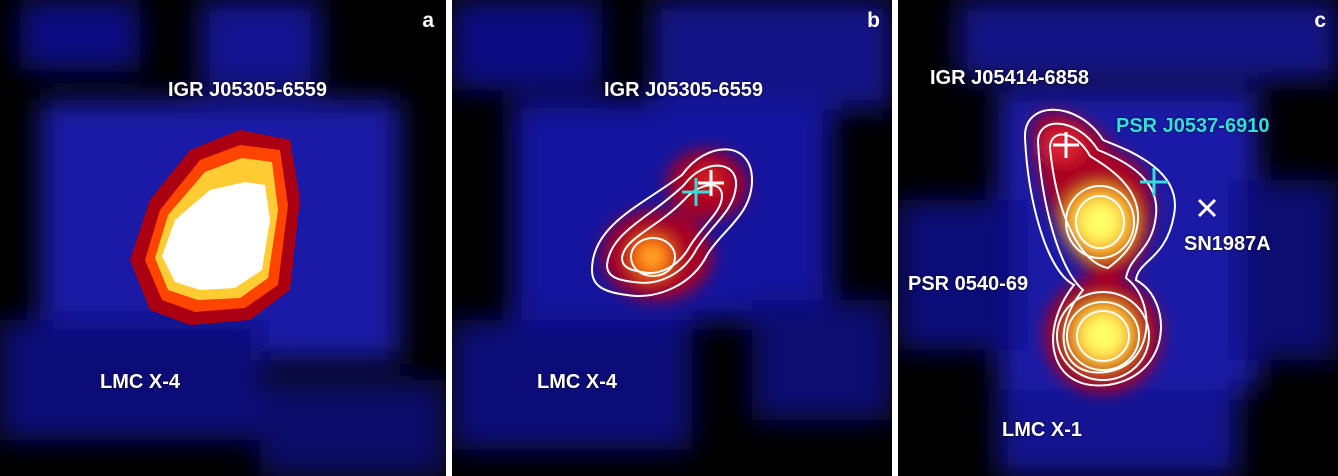 The width and height of the screenshot is (1338, 476). I want to click on source-label-top: IGR J05414-6858, so click(1010, 78).